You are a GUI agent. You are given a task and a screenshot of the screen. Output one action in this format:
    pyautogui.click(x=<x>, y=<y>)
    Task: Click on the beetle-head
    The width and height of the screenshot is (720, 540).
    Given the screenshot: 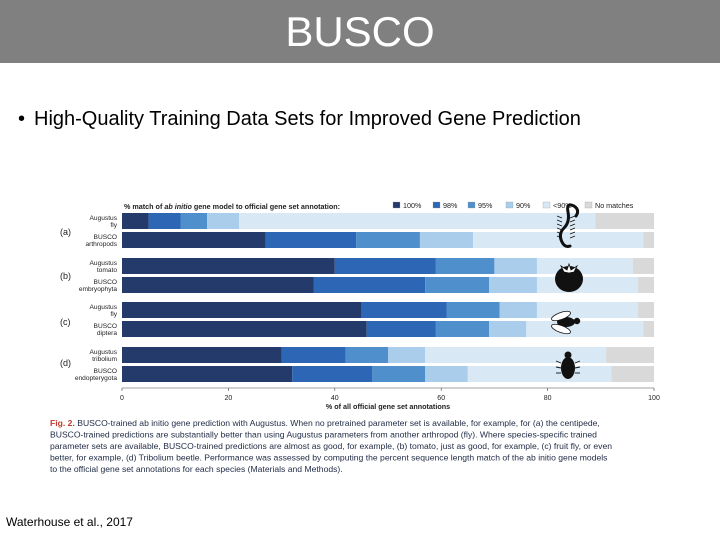 What is the action you would take?
    pyautogui.click(x=568, y=355)
    